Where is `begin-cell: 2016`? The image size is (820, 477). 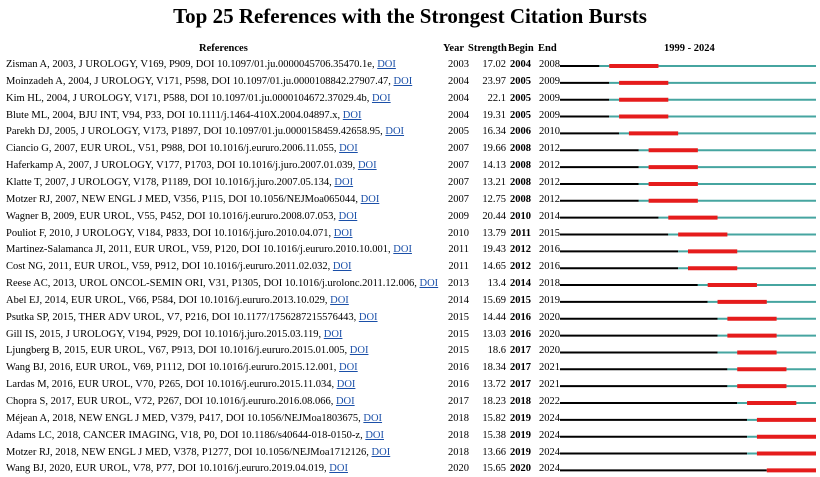
begin-cell: 2016 is located at coordinates (520, 317).